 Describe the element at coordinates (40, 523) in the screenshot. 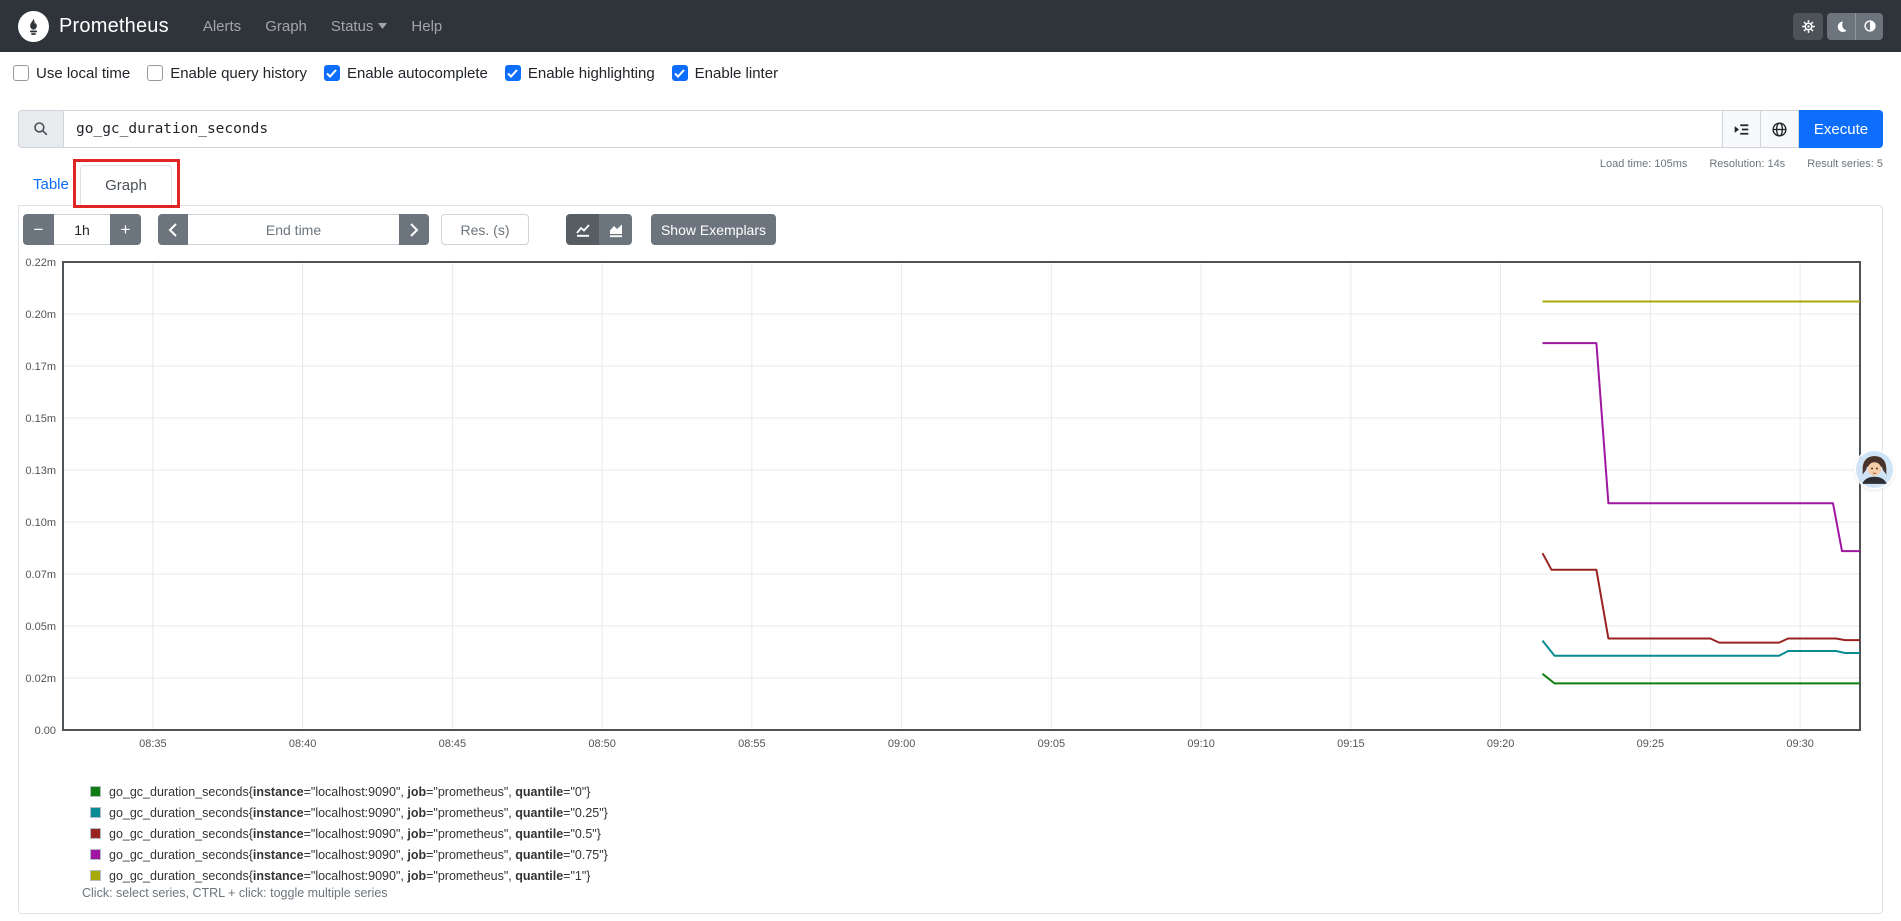

I see `y-tick-label: 0.10m` at that location.